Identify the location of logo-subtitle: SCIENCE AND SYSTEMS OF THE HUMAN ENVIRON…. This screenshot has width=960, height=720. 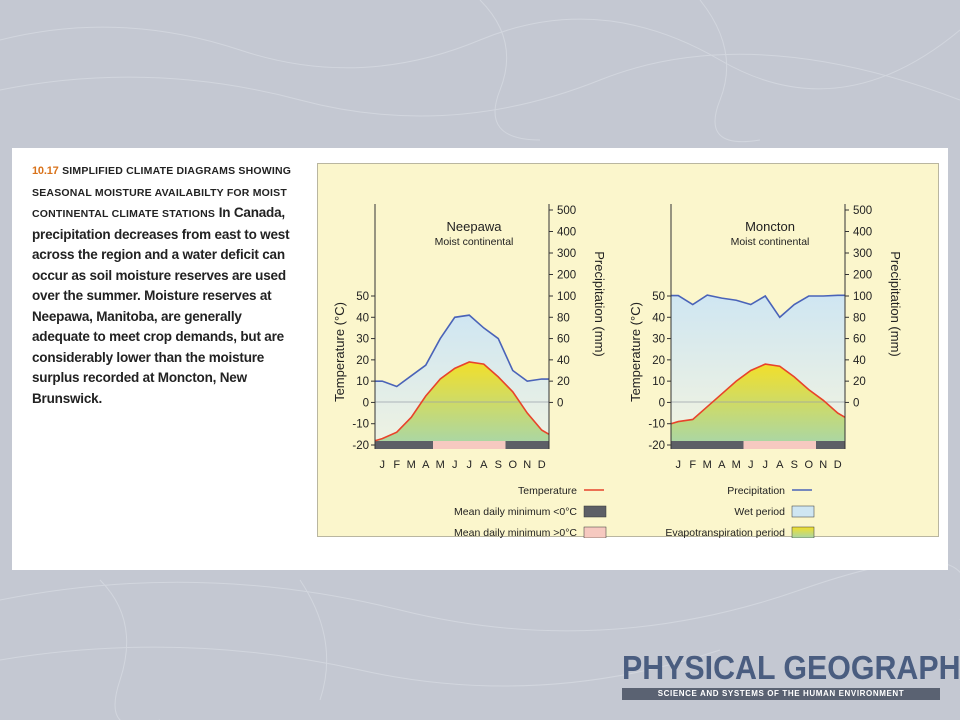
(781, 694).